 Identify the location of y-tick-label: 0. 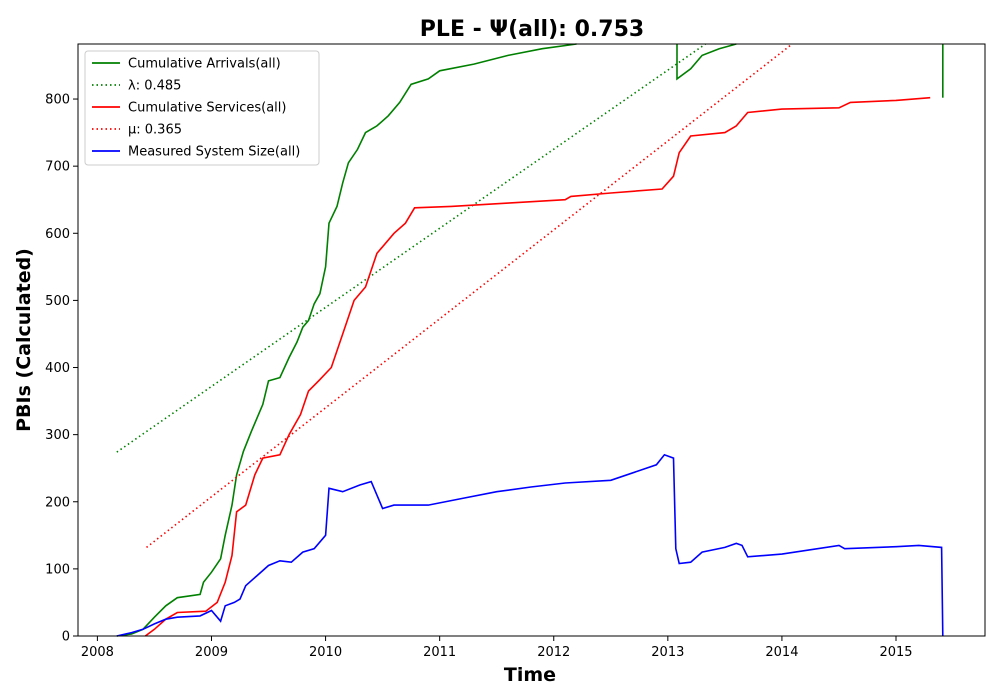
(66, 637).